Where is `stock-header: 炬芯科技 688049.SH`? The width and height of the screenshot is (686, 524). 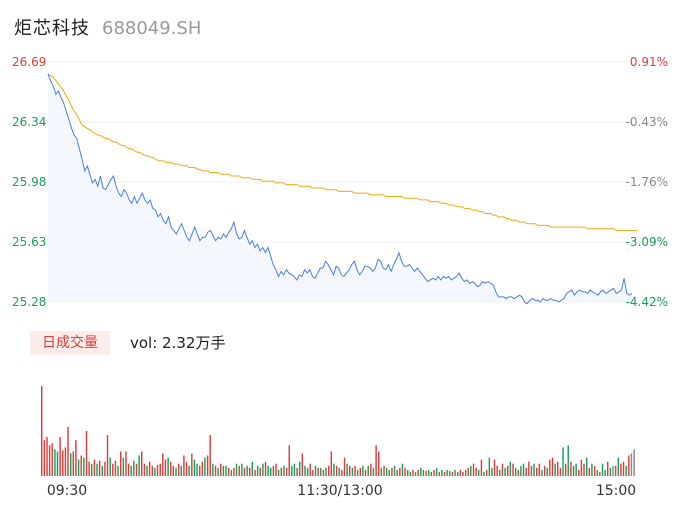 stock-header: 炬芯科技 688049.SH is located at coordinates (107, 27).